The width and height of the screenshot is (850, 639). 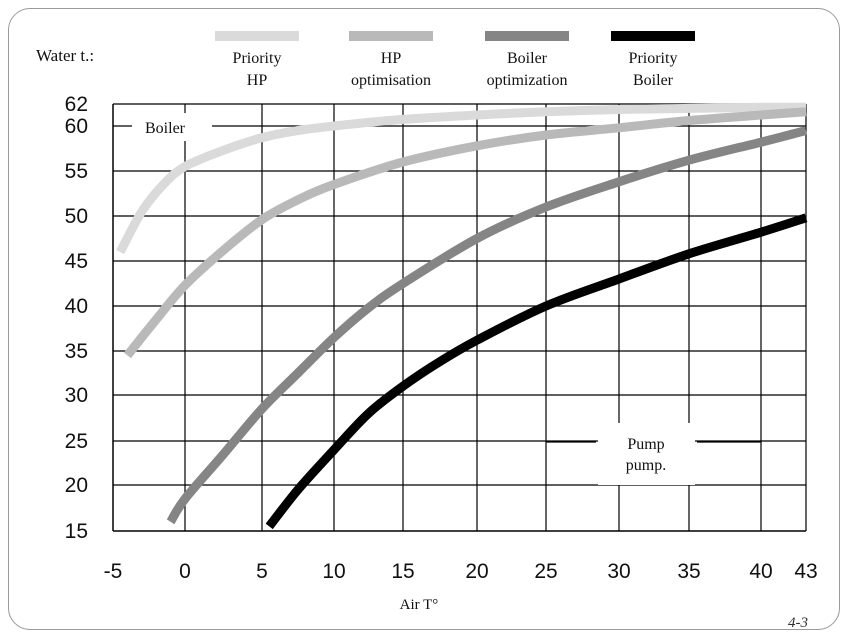 What do you see at coordinates (333, 571) in the screenshot?
I see `x-tick-label: 10` at bounding box center [333, 571].